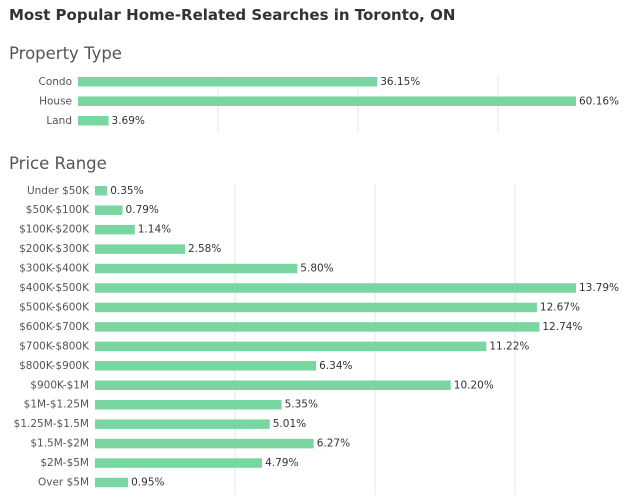 This screenshot has height=503, width=640. Describe the element at coordinates (289, 424) in the screenshot. I see `price-range-value-label: 5.01%` at that location.